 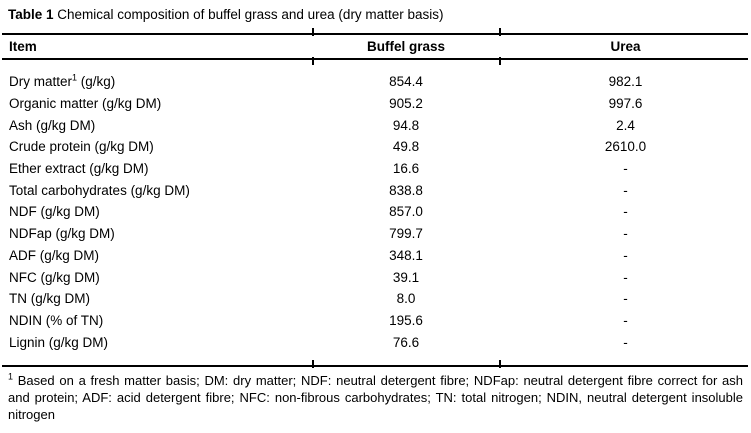 What do you see at coordinates (375, 364) in the screenshot?
I see `table-bottom-rule` at bounding box center [375, 364].